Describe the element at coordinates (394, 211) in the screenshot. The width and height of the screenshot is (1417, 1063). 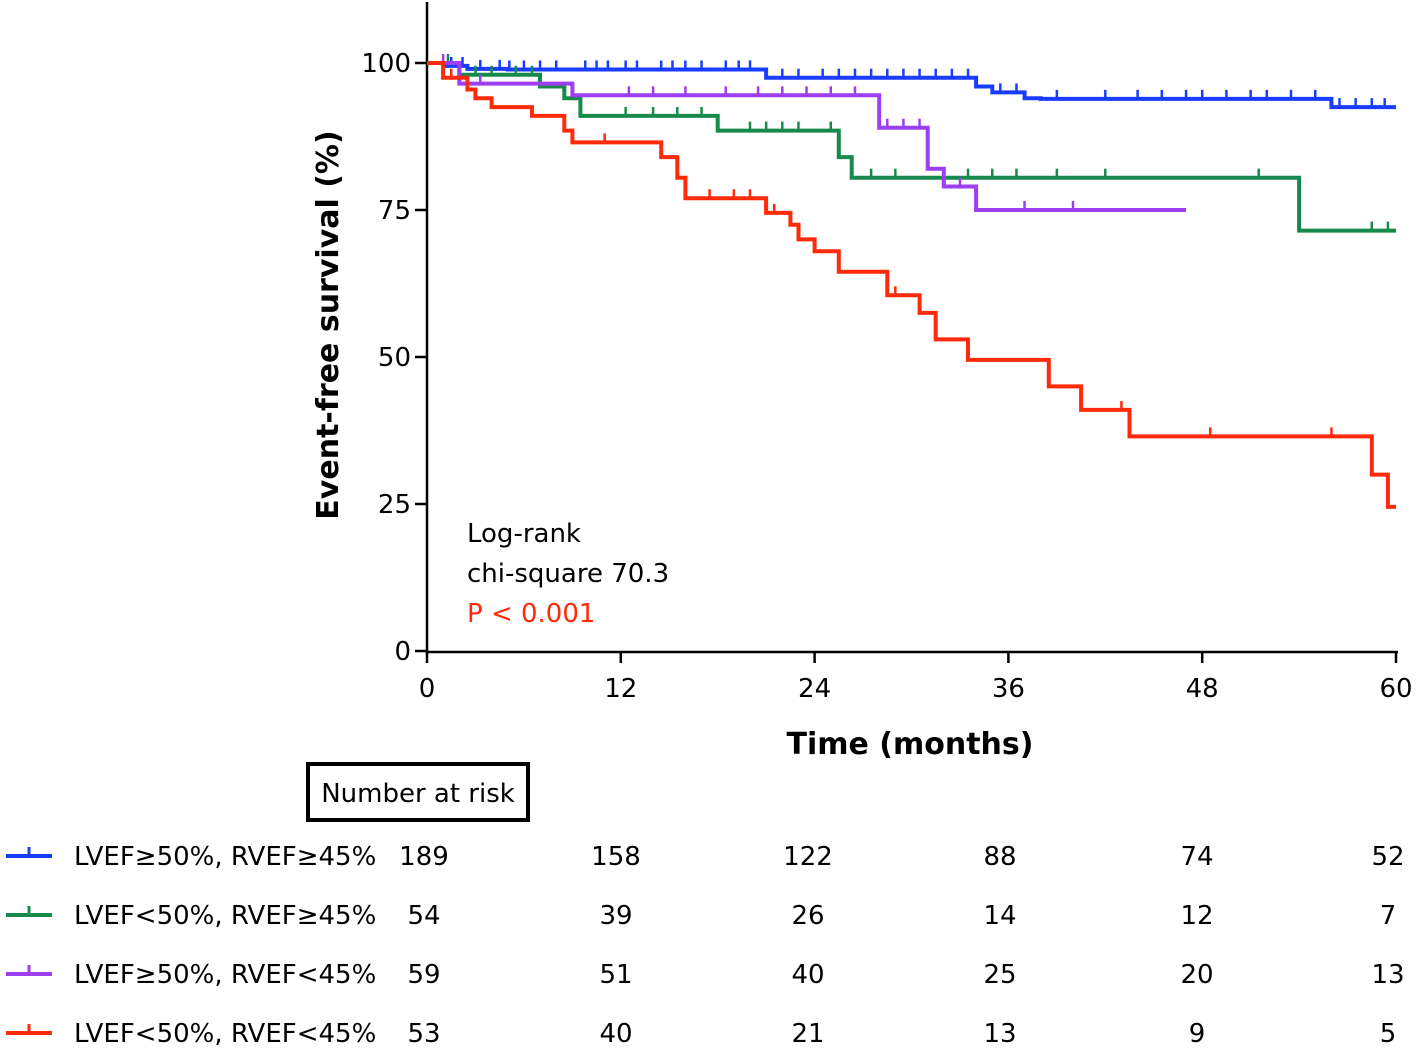
I see `y-tick-label: 75` at that location.